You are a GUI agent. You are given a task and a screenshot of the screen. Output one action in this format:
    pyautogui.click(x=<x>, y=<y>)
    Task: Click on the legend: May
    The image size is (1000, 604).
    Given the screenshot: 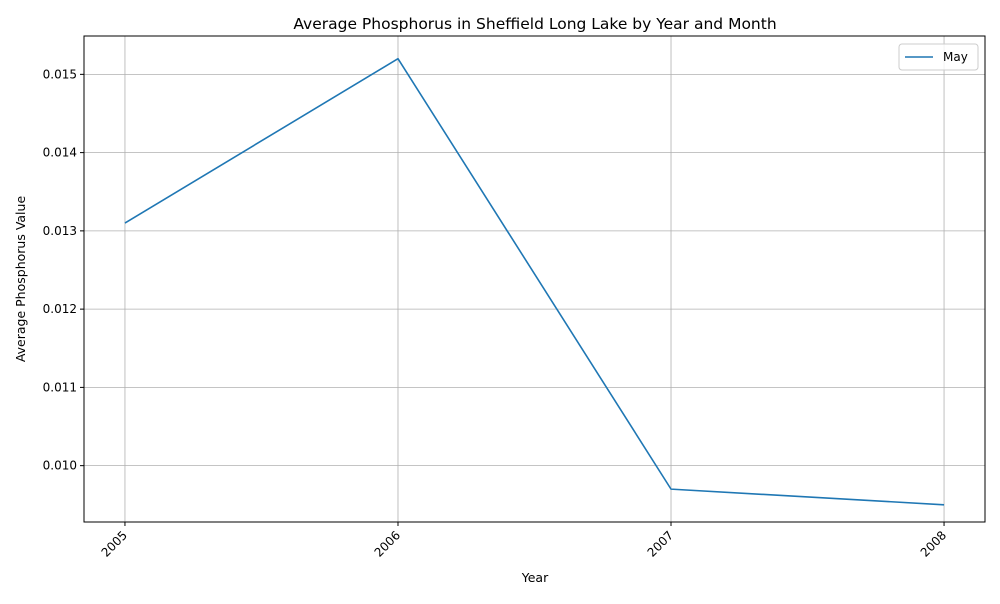 What is the action you would take?
    pyautogui.click(x=938, y=57)
    